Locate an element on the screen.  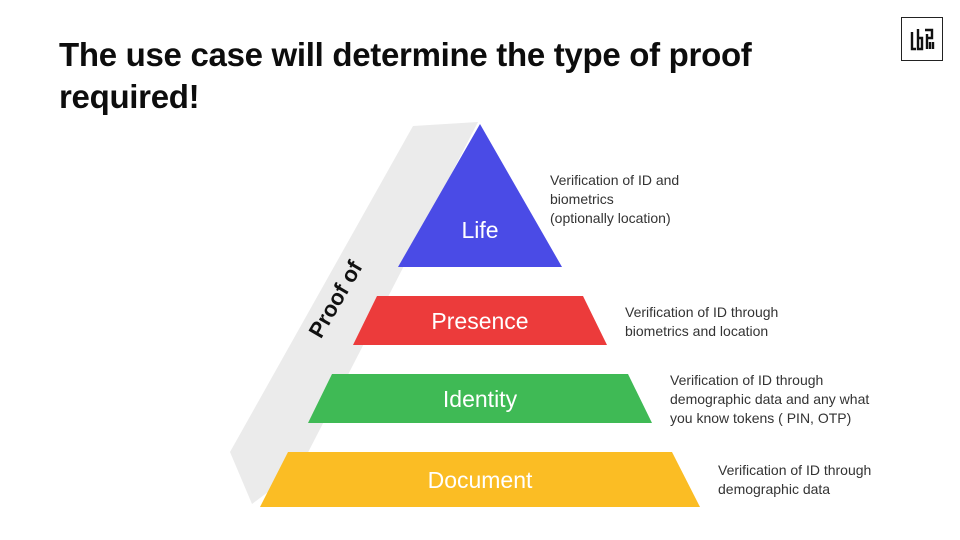
document-level-label: Document is located at coordinates (480, 480).